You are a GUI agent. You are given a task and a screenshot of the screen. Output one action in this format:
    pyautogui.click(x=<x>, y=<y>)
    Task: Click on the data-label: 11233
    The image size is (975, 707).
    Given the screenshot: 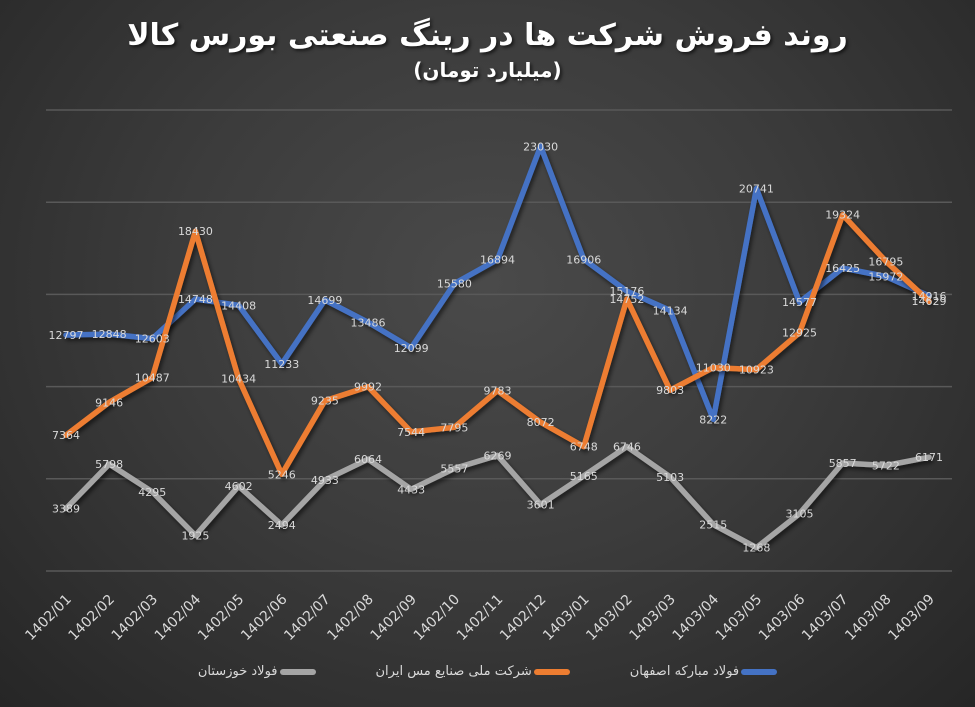 What is the action you would take?
    pyautogui.click(x=281, y=364)
    